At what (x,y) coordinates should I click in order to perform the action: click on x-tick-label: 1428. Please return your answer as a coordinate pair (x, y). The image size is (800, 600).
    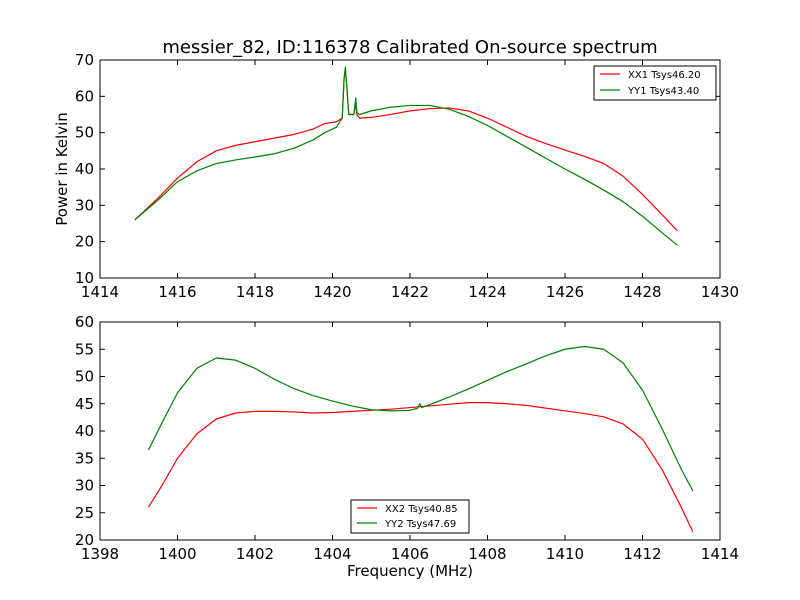
    Looking at the image, I should click on (642, 292).